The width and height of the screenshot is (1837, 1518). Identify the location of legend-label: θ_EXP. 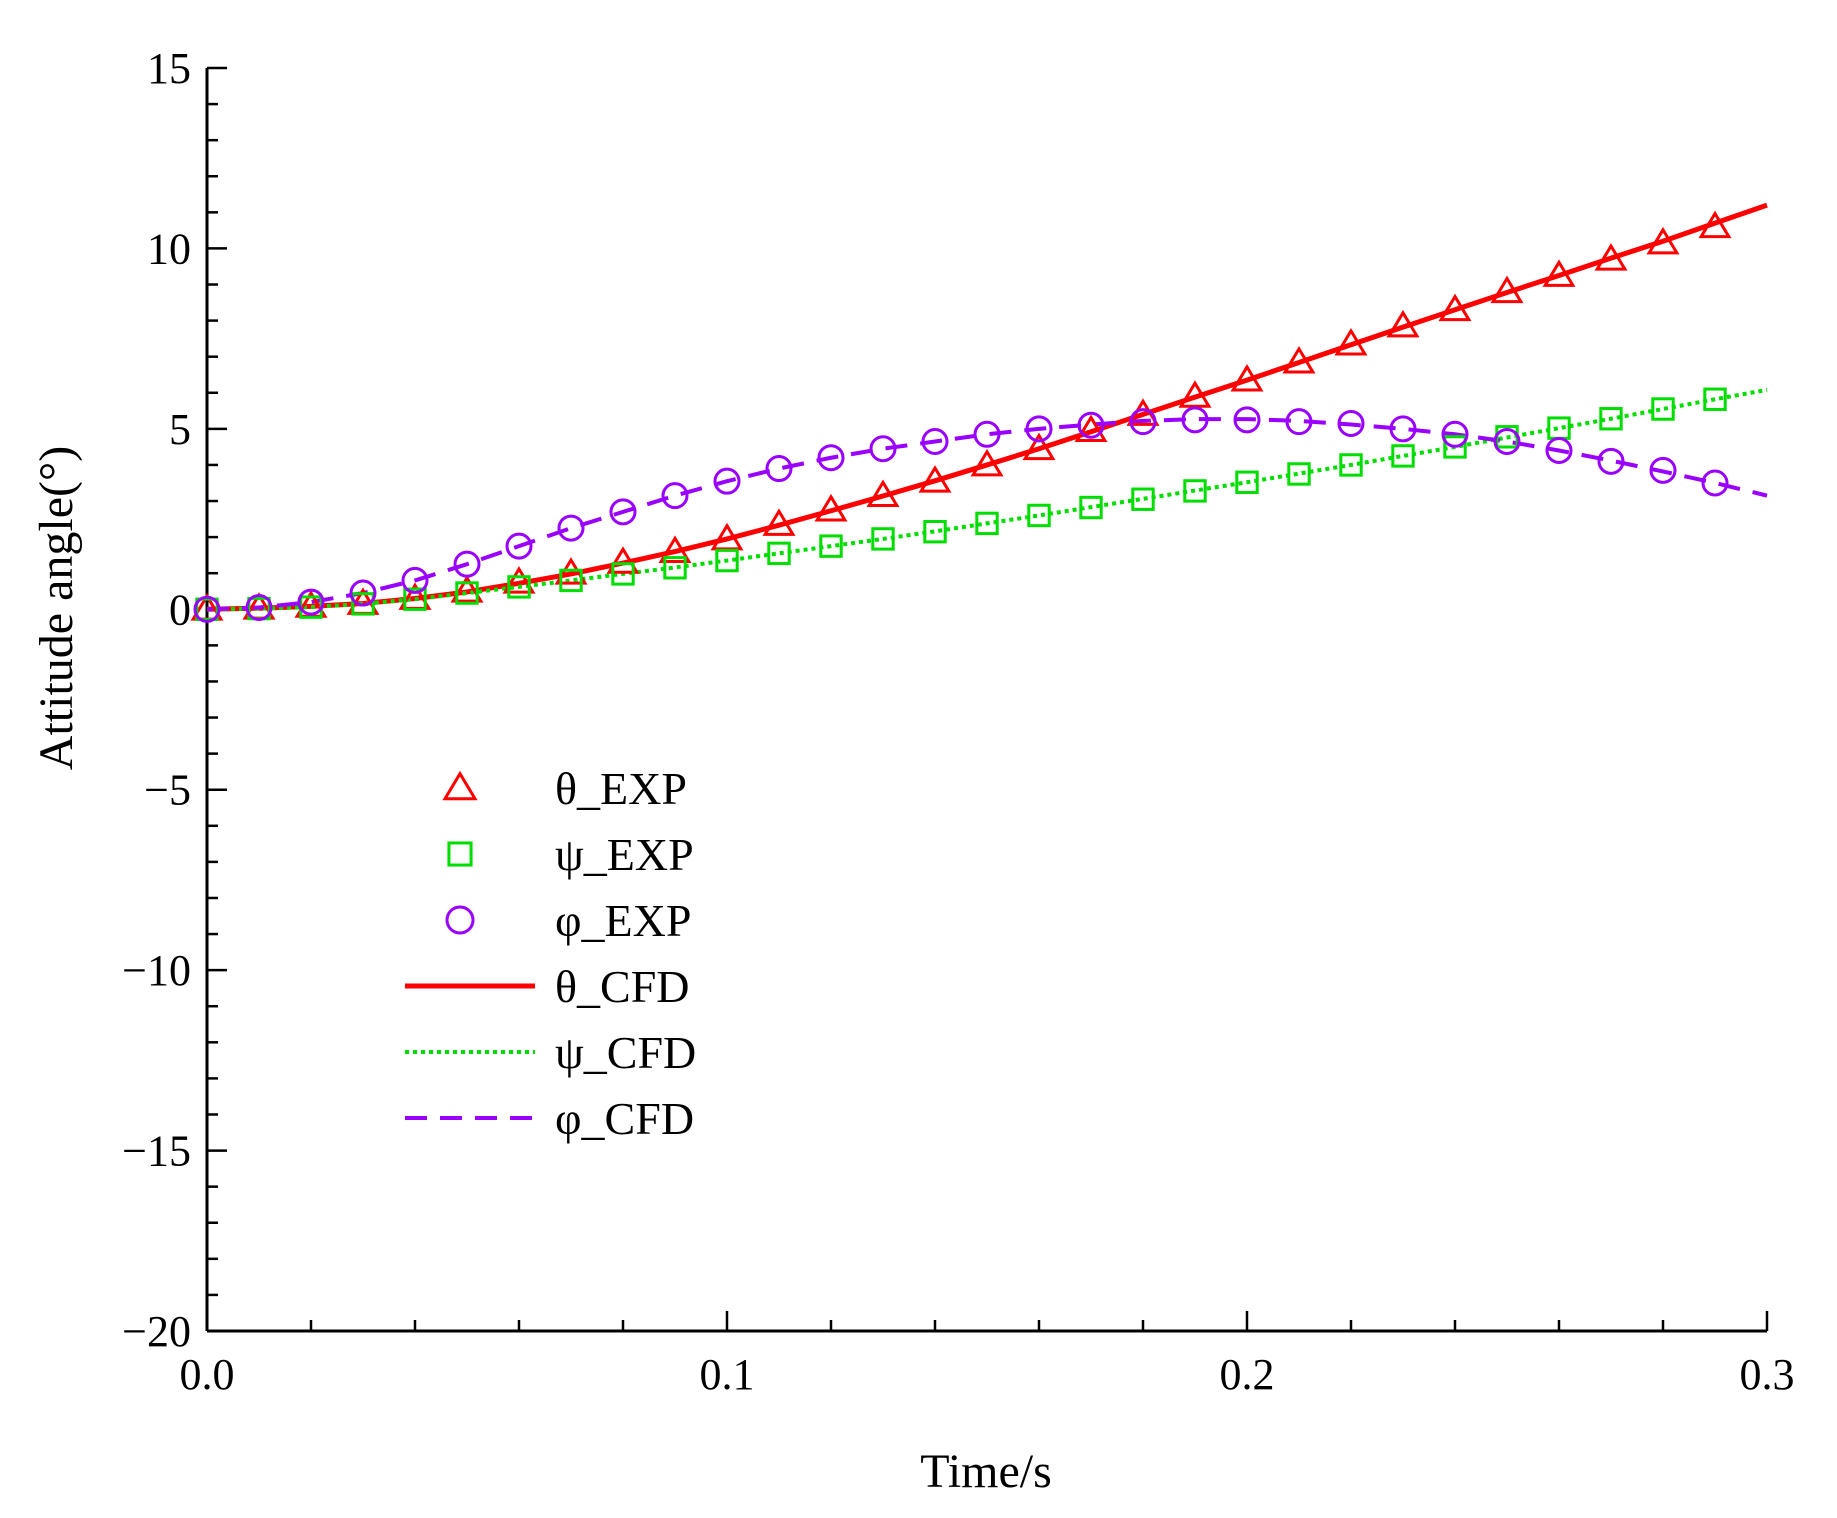
(621, 788).